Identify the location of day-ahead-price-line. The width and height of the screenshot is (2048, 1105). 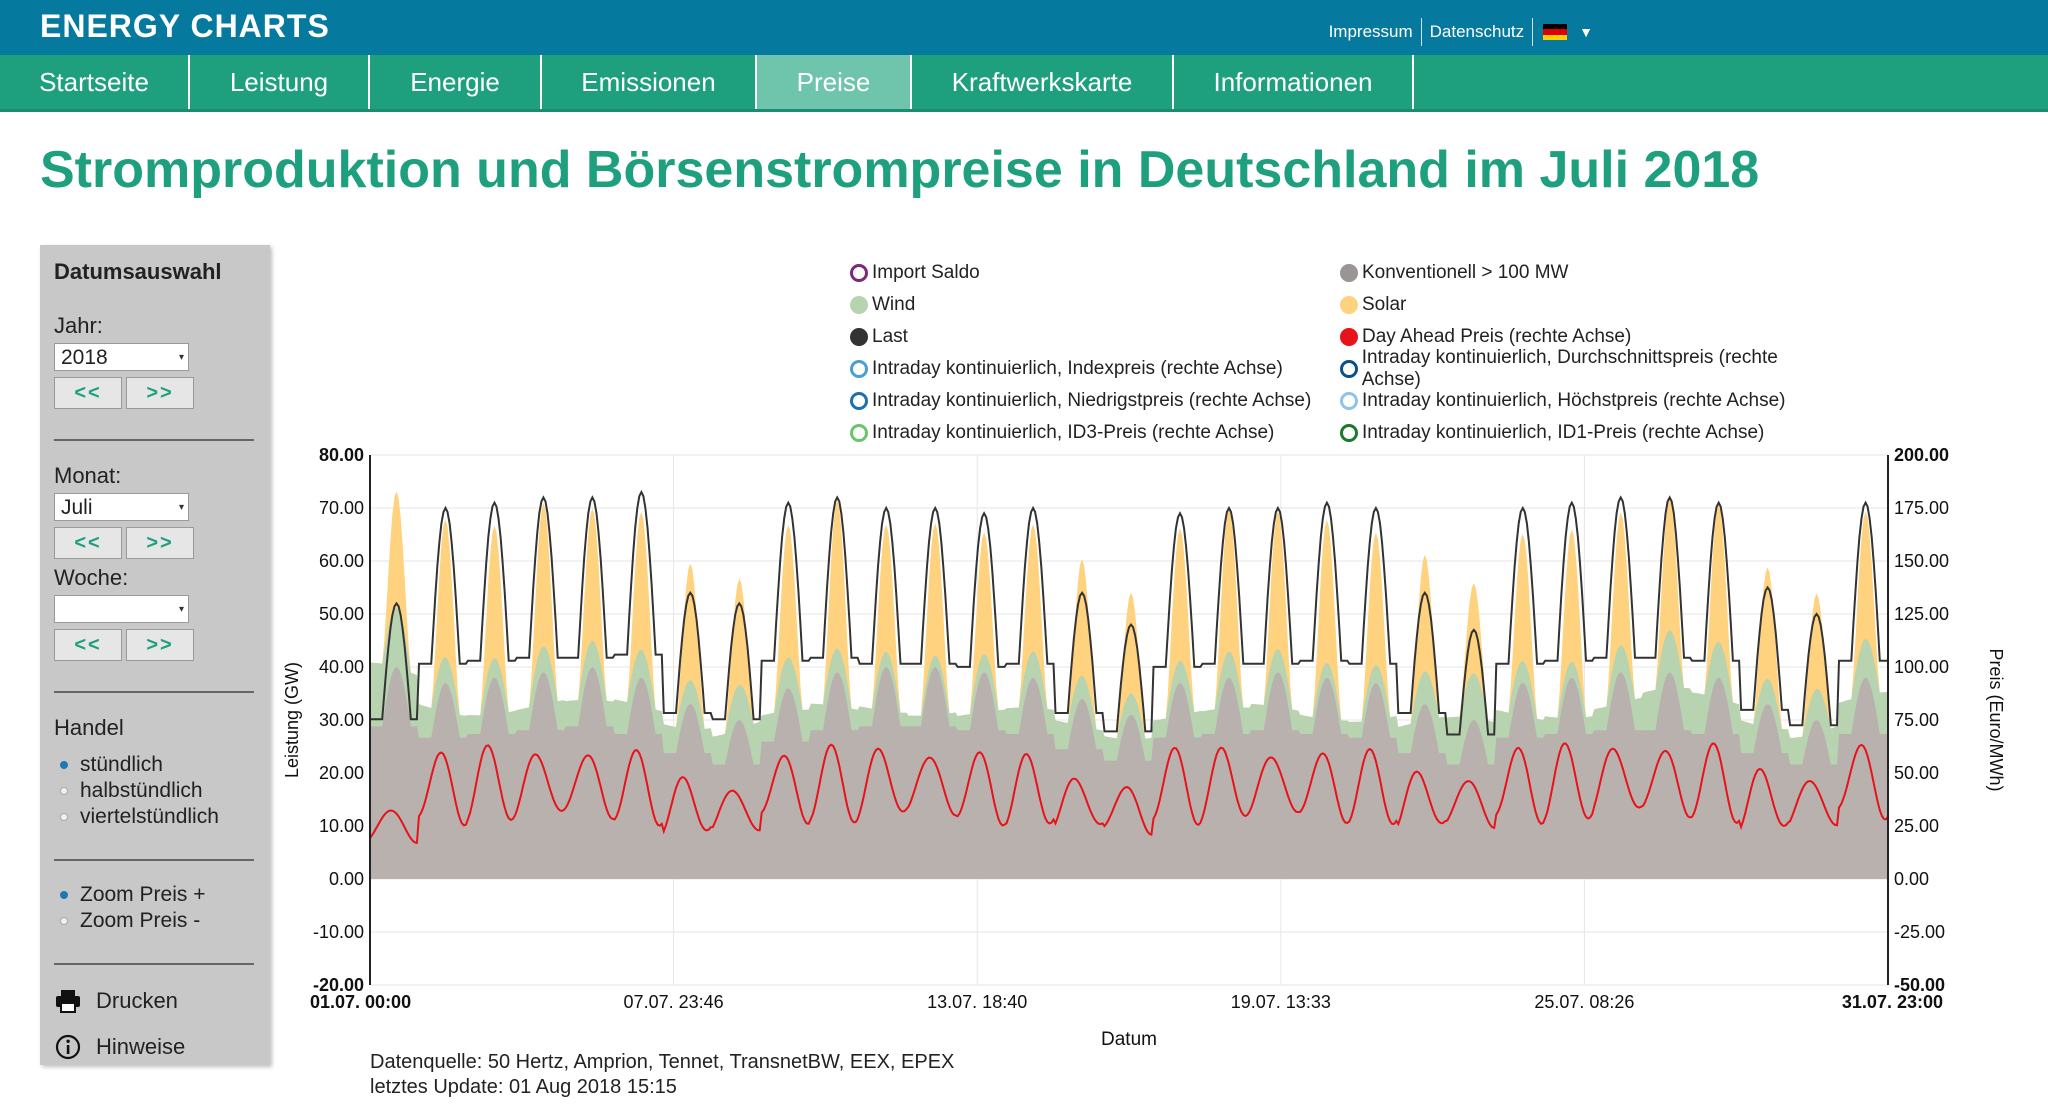
(1129, 793).